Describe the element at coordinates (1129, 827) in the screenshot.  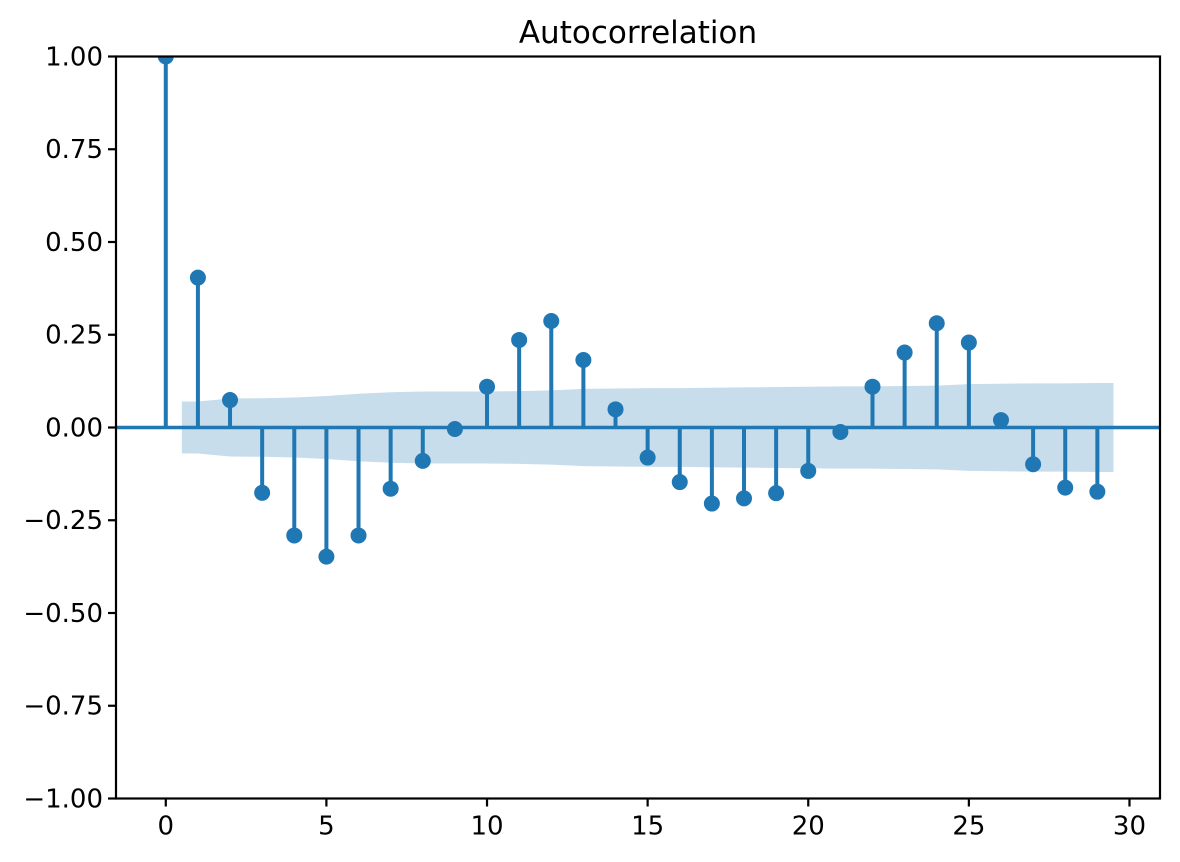
I see `x-tick-label: 30` at that location.